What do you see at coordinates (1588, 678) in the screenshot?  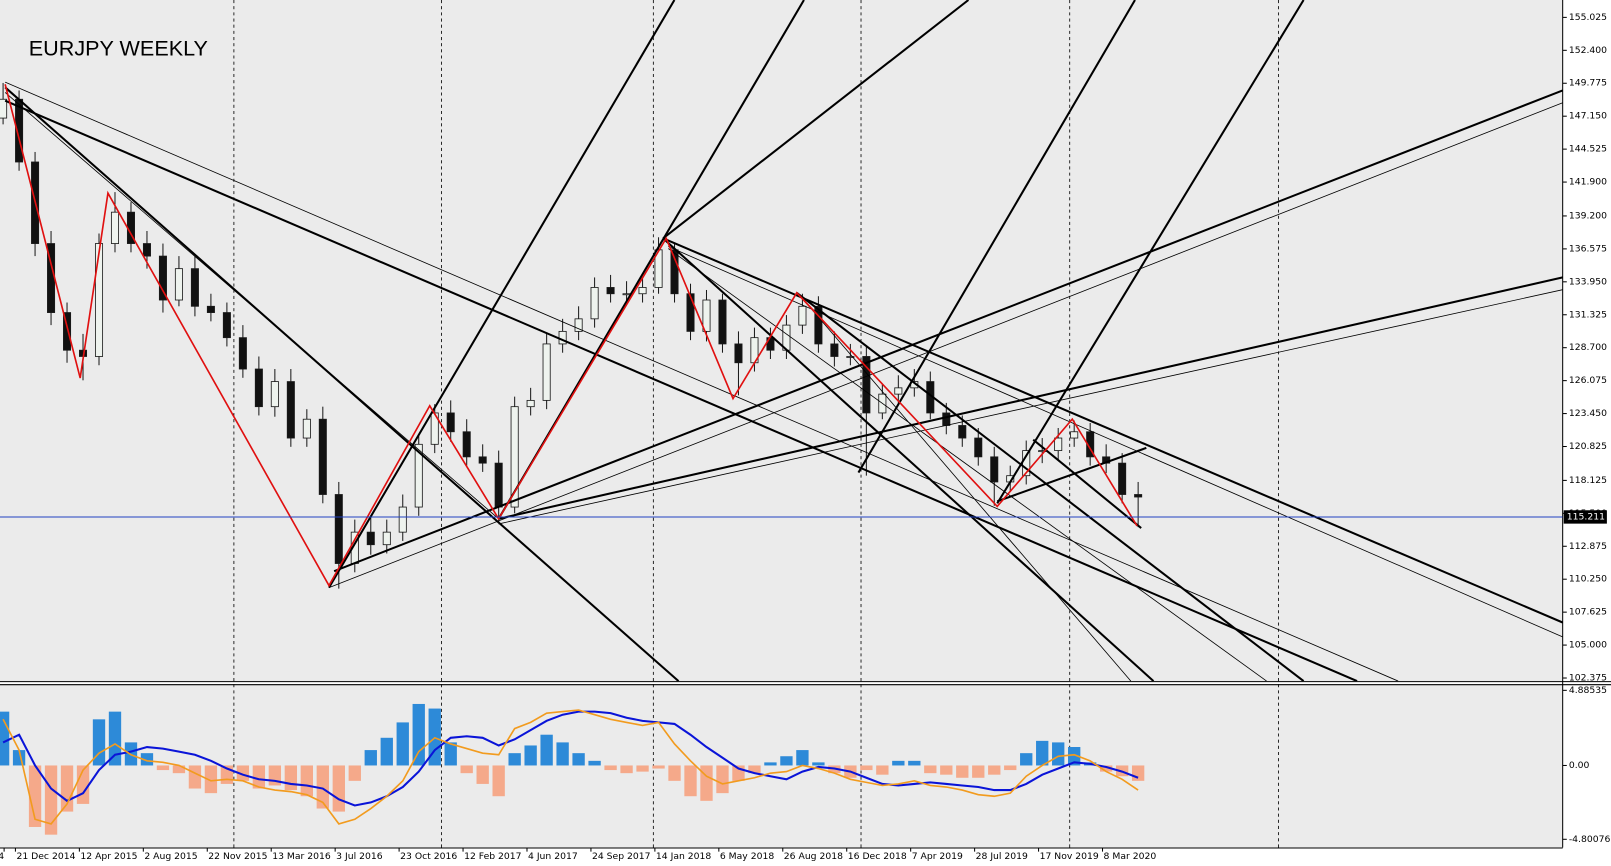 I see `y-tick-label: 102.375` at bounding box center [1588, 678].